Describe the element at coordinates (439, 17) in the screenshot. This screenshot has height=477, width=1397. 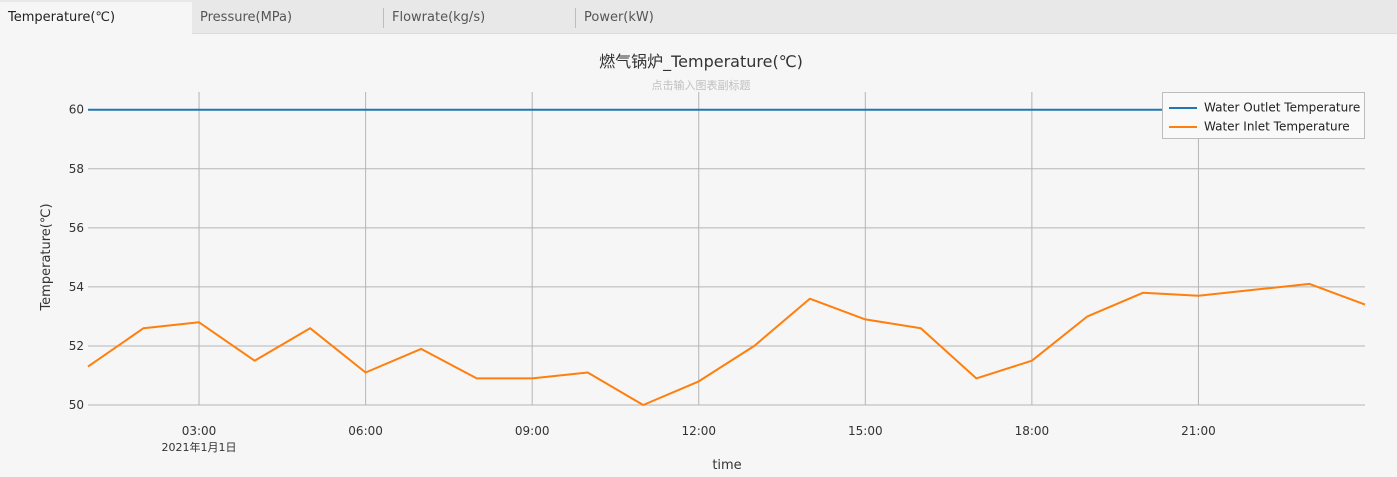
I see `tab-flowrate: Flowrate(kg/s)` at that location.